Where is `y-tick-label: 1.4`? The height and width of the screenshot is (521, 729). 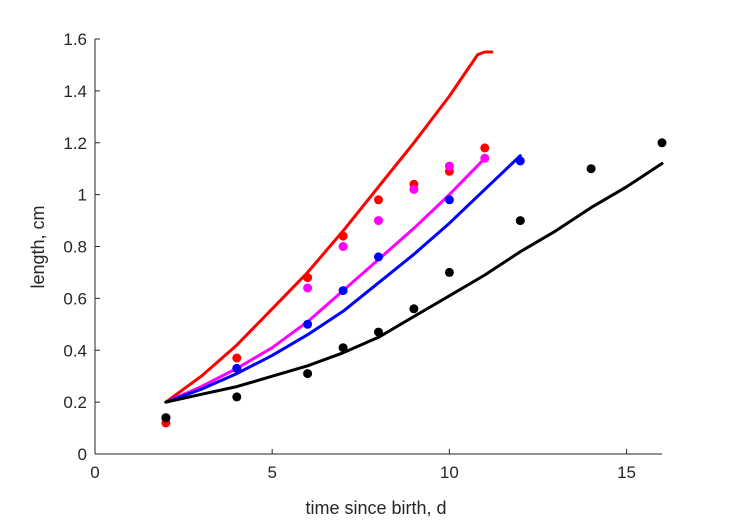 y-tick-label: 1.4 is located at coordinates (75, 91).